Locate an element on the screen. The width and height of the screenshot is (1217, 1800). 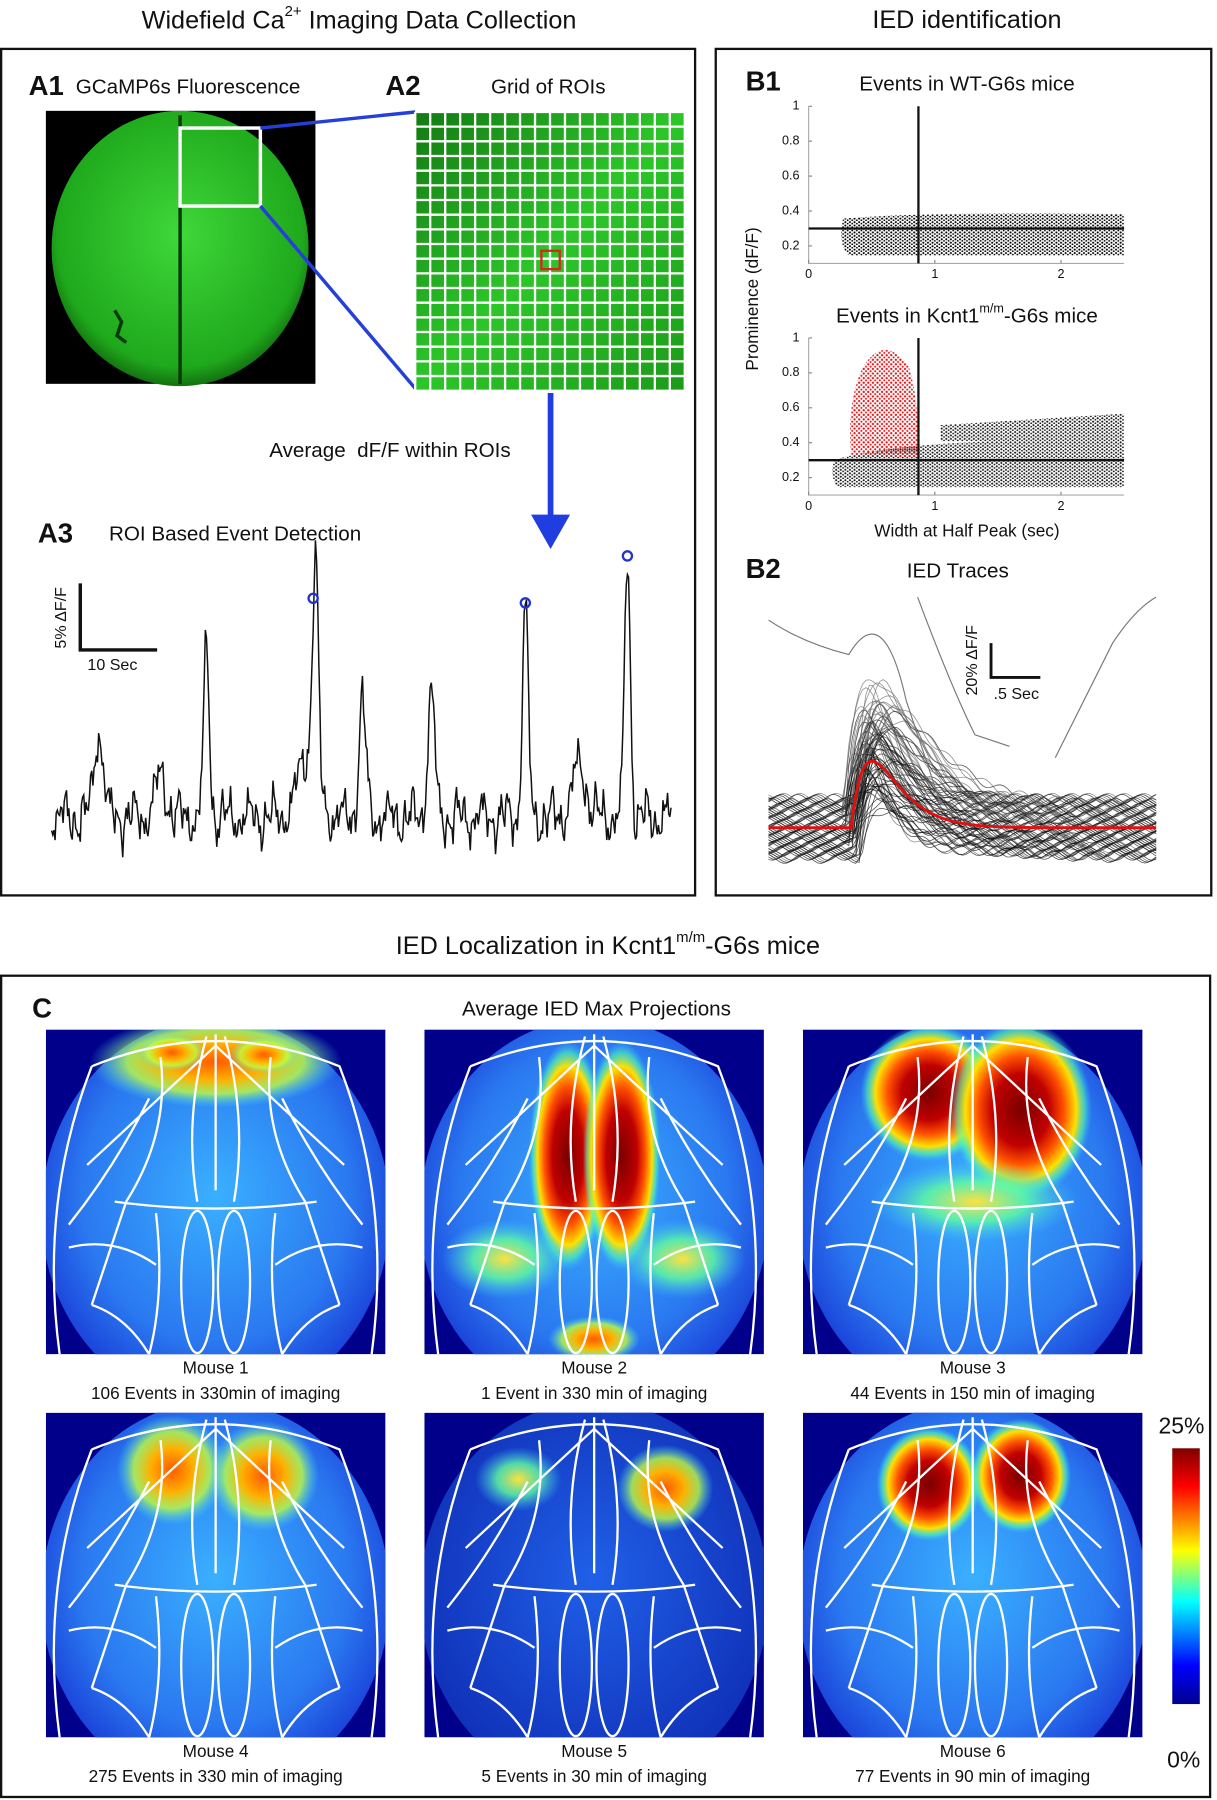
colorbar-min-label: 0% is located at coordinates (1183, 1759).